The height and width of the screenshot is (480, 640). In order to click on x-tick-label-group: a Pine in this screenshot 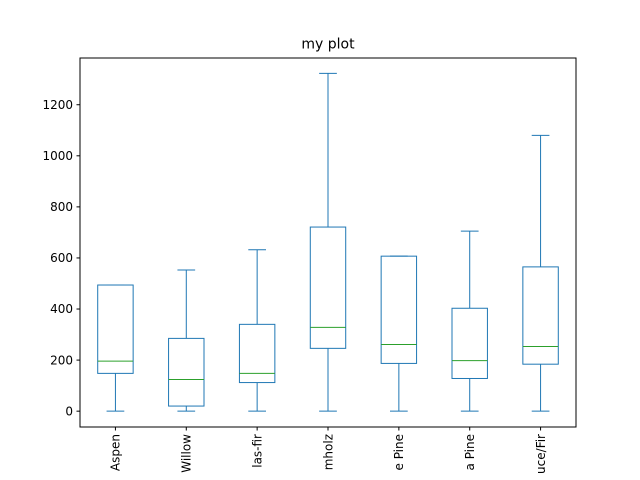, I will do `click(470, 452)`.